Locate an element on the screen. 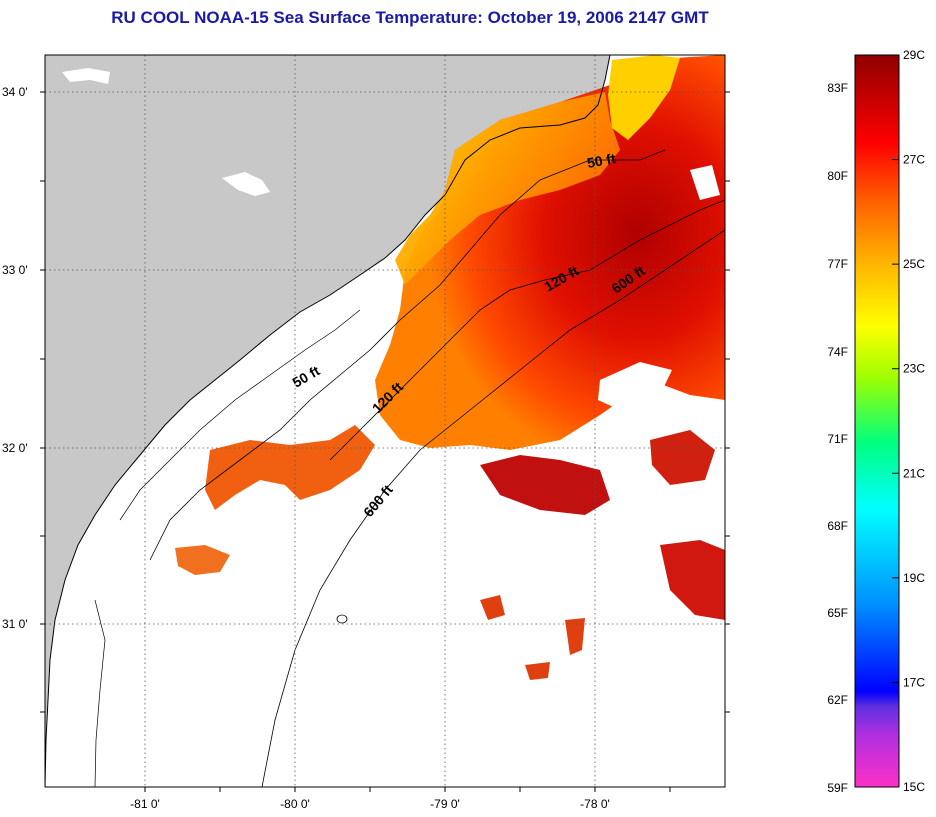 The height and width of the screenshot is (817, 936). sst-nearshore-region is located at coordinates (507, 188).